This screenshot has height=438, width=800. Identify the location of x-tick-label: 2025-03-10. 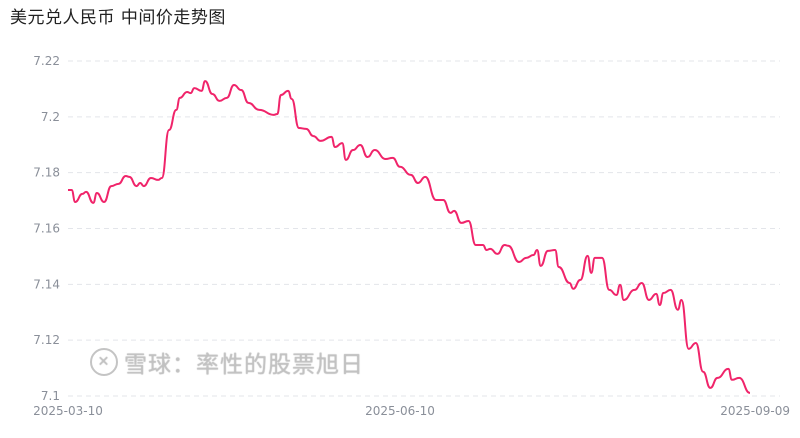
(68, 411).